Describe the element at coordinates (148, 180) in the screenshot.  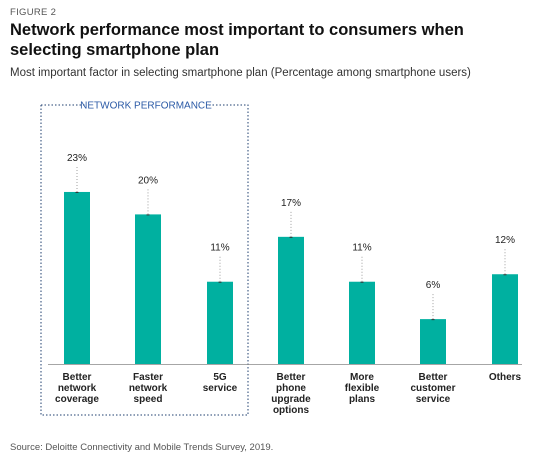
I see `value-label-2: 20%` at that location.